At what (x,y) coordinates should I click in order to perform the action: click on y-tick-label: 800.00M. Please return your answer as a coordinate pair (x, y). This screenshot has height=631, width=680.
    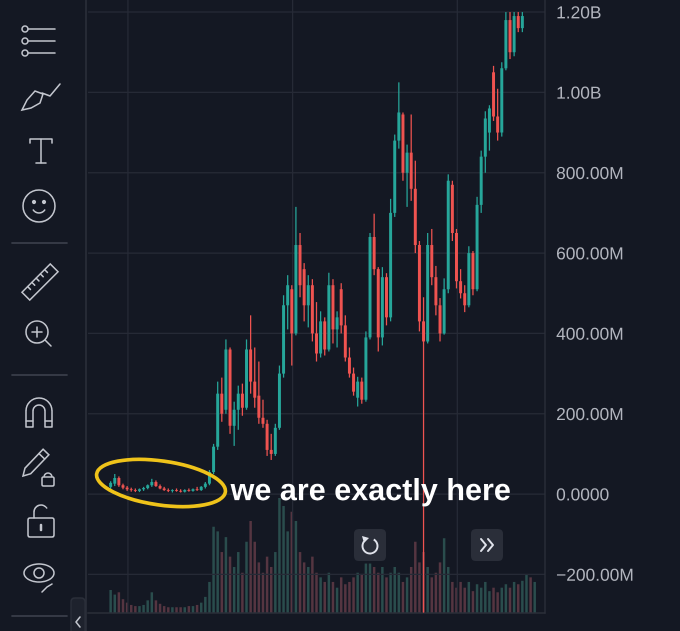
    Looking at the image, I should click on (589, 173).